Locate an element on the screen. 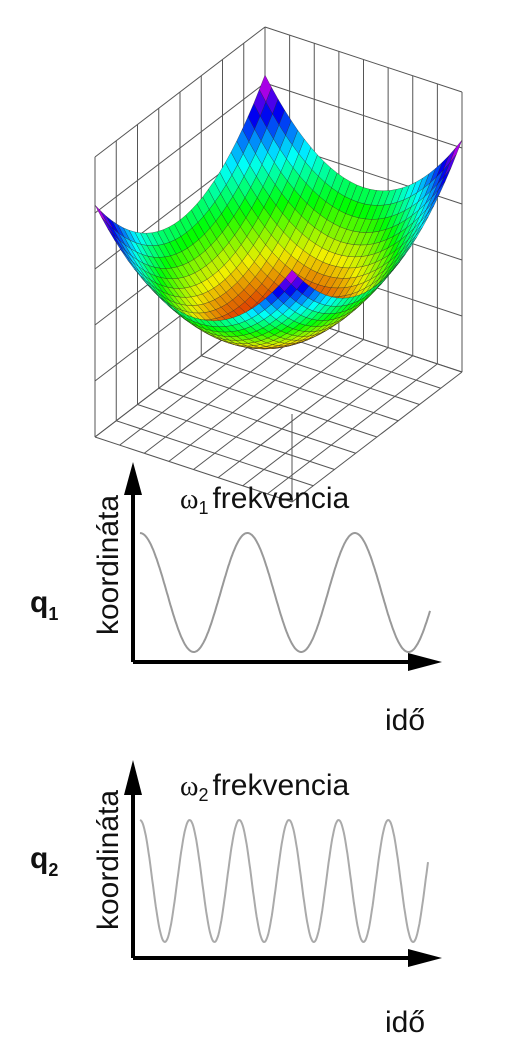 This screenshot has height=1059, width=522. frequency-label: ω1 frekvencia is located at coordinates (264, 500).